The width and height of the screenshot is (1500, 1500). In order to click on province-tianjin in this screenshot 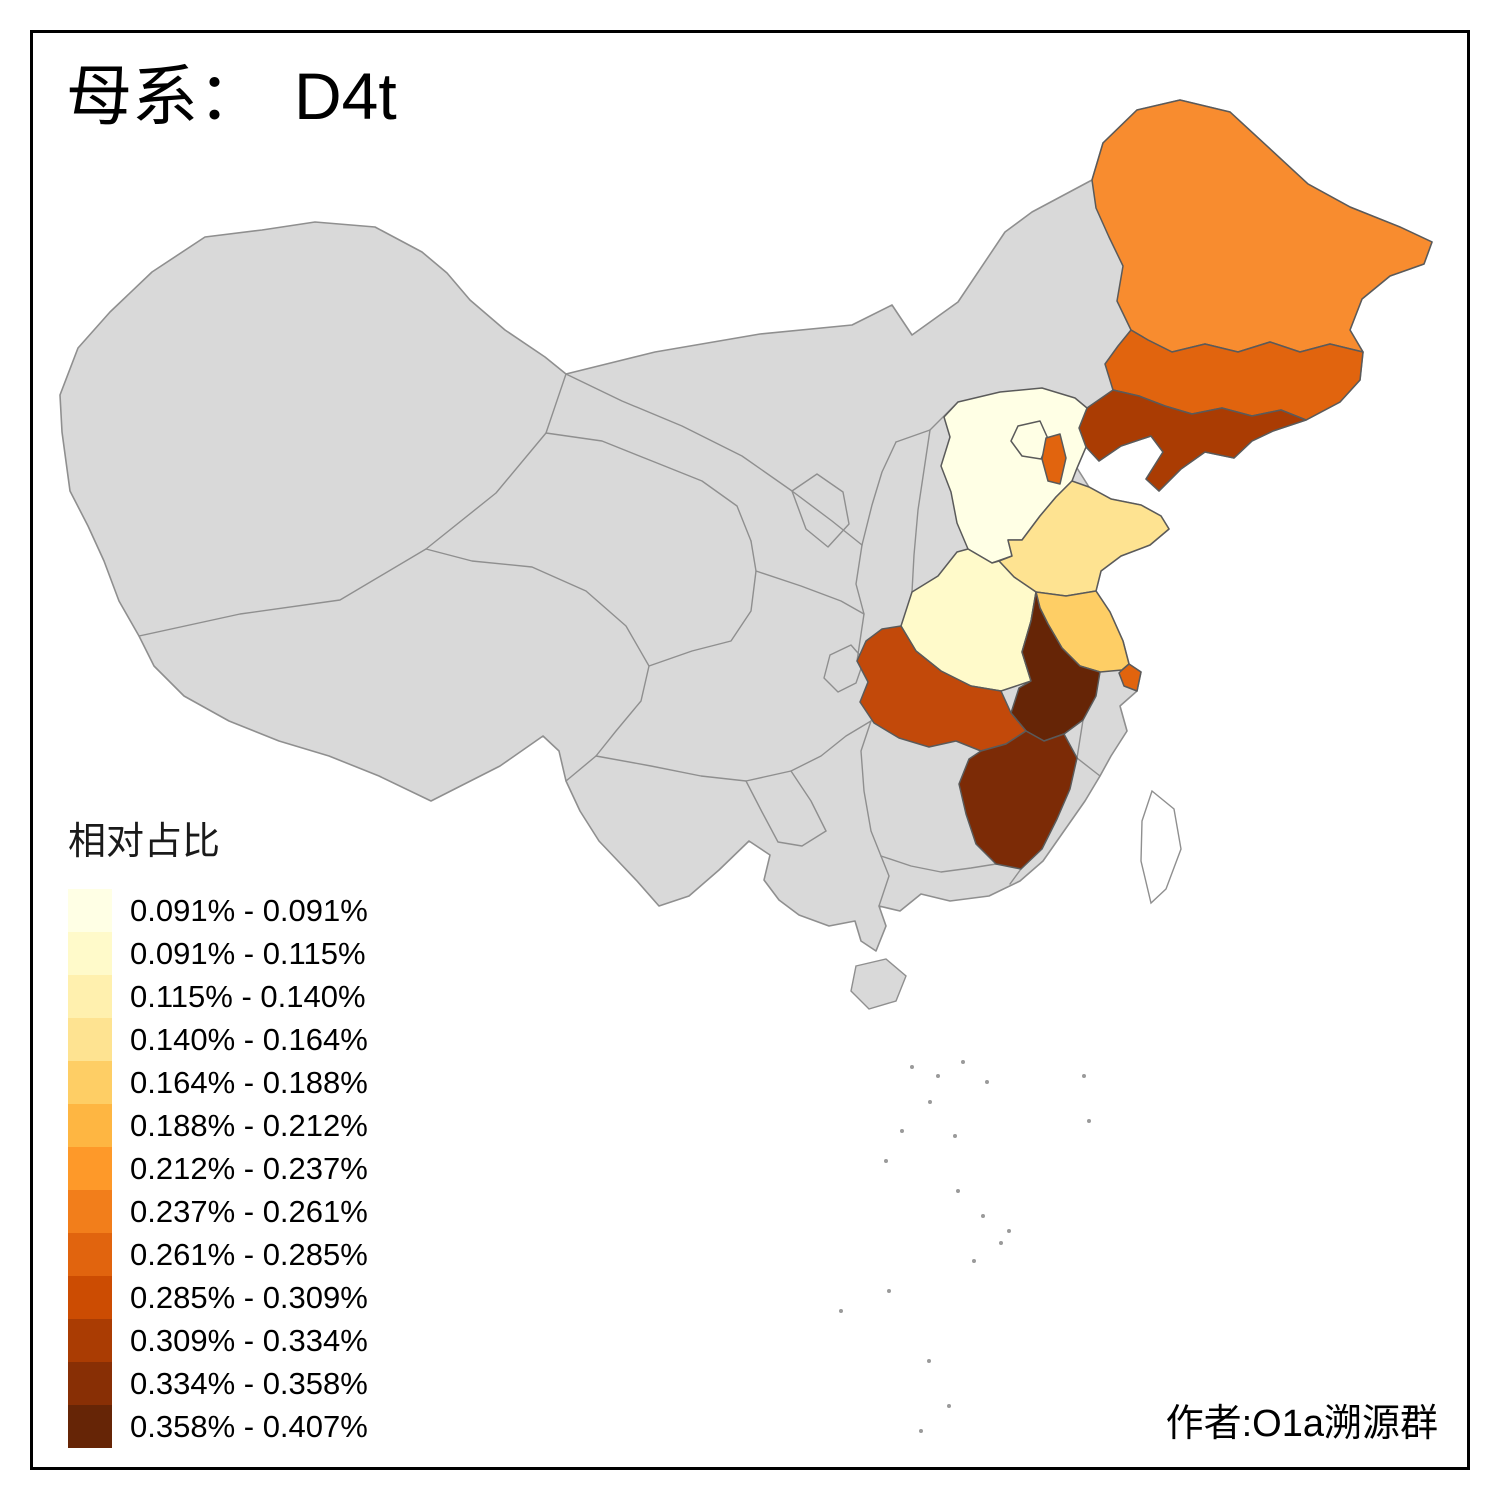, I will do `click(1054, 459)`.